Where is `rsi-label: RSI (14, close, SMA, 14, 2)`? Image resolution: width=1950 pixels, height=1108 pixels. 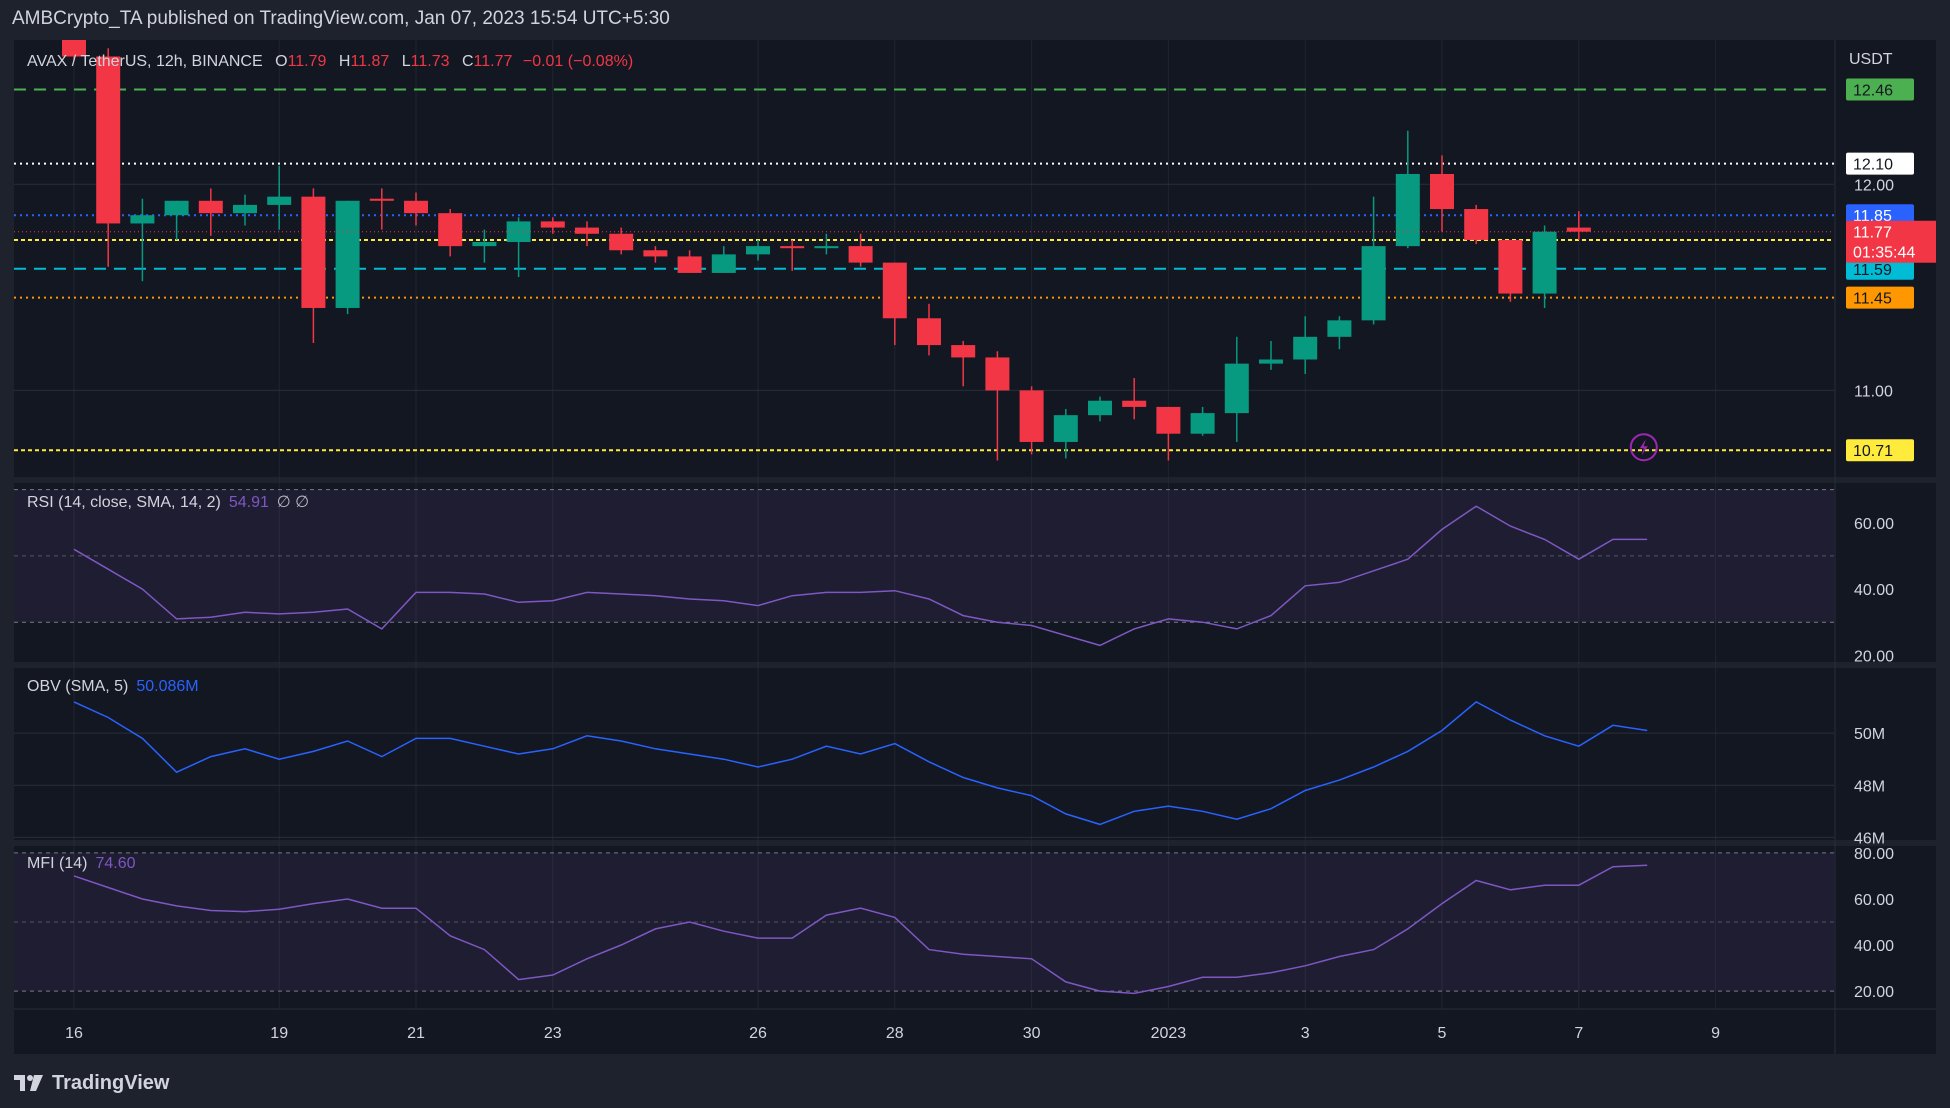
rsi-label: RSI (14, close, SMA, 14, 2) is located at coordinates (124, 502).